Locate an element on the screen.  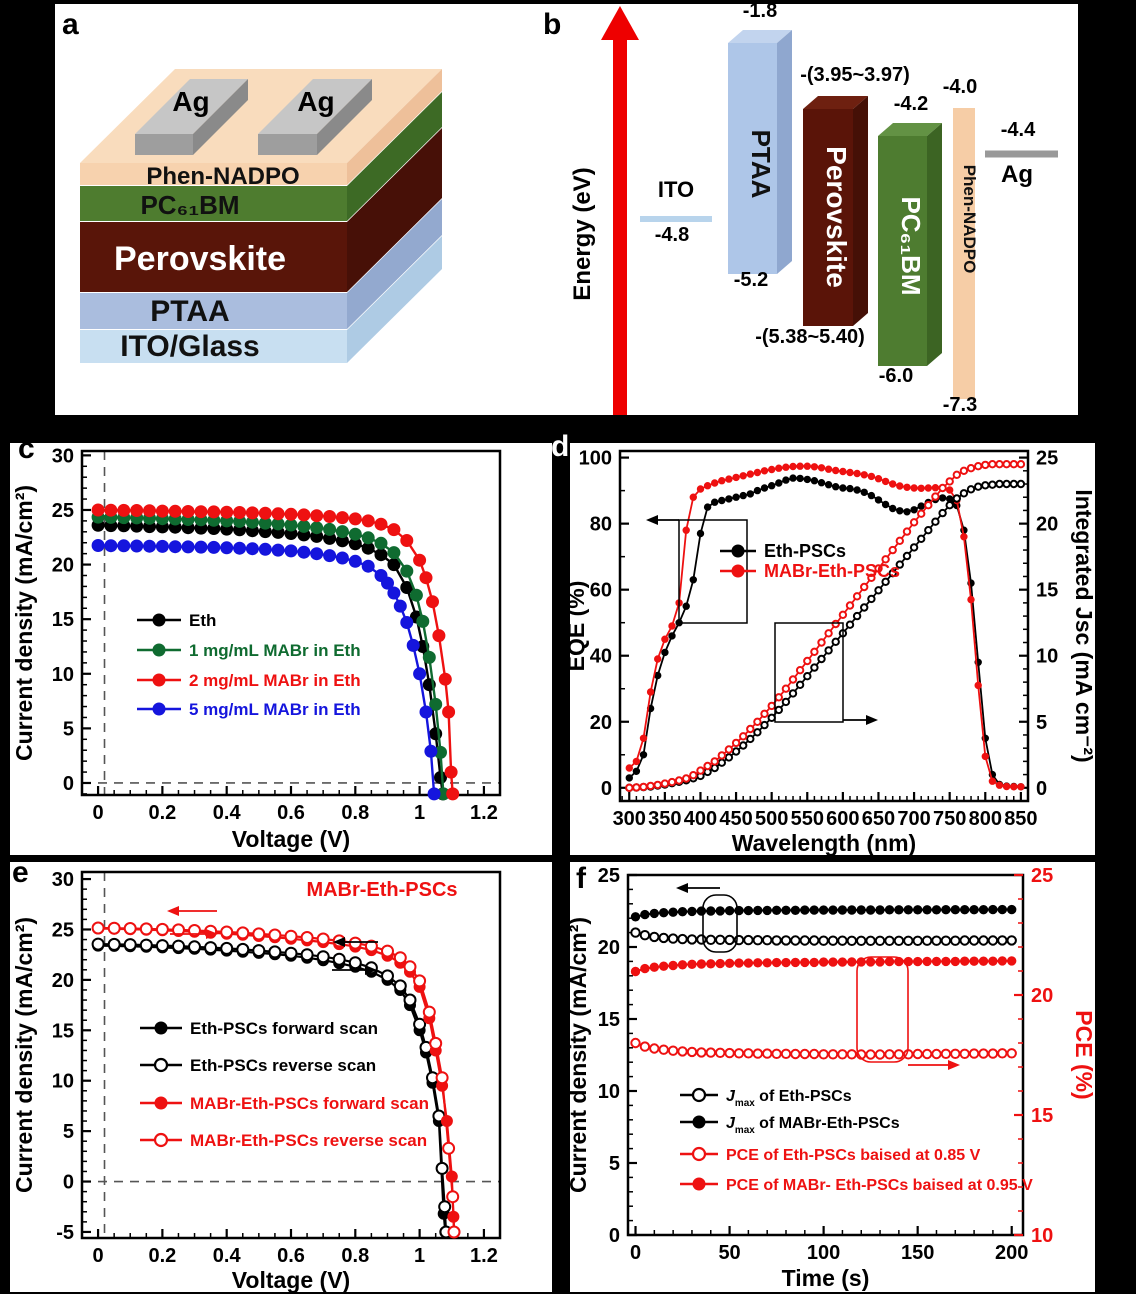
x-axis-title: Voltage (V) is located at coordinates (291, 1279).